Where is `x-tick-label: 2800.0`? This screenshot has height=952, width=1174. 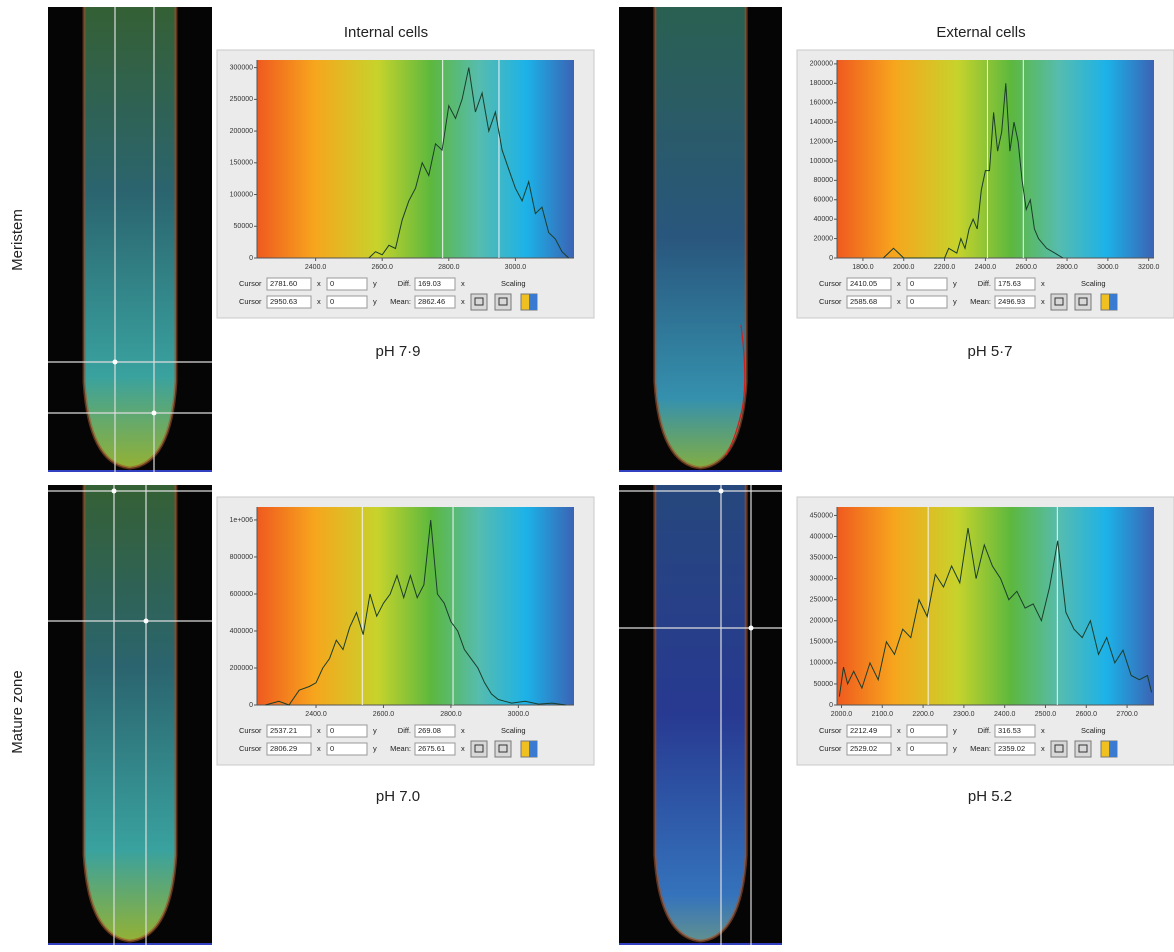
x-tick-label: 2800.0 is located at coordinates (451, 714).